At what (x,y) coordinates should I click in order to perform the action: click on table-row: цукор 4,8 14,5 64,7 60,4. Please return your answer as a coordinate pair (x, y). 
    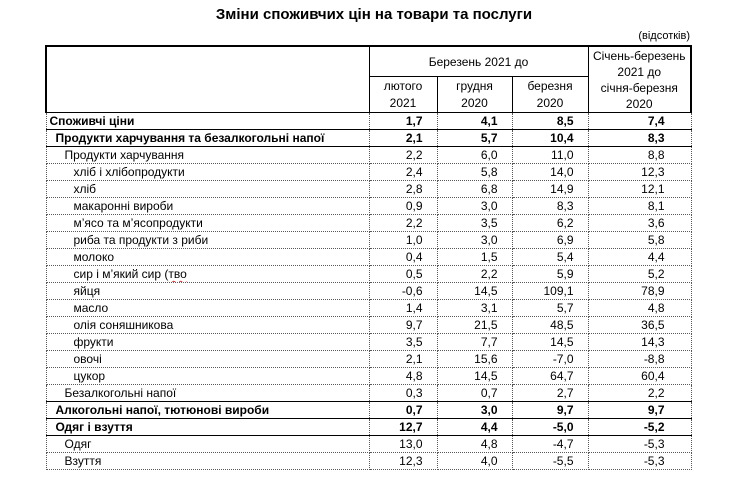
    Looking at the image, I should click on (368, 376).